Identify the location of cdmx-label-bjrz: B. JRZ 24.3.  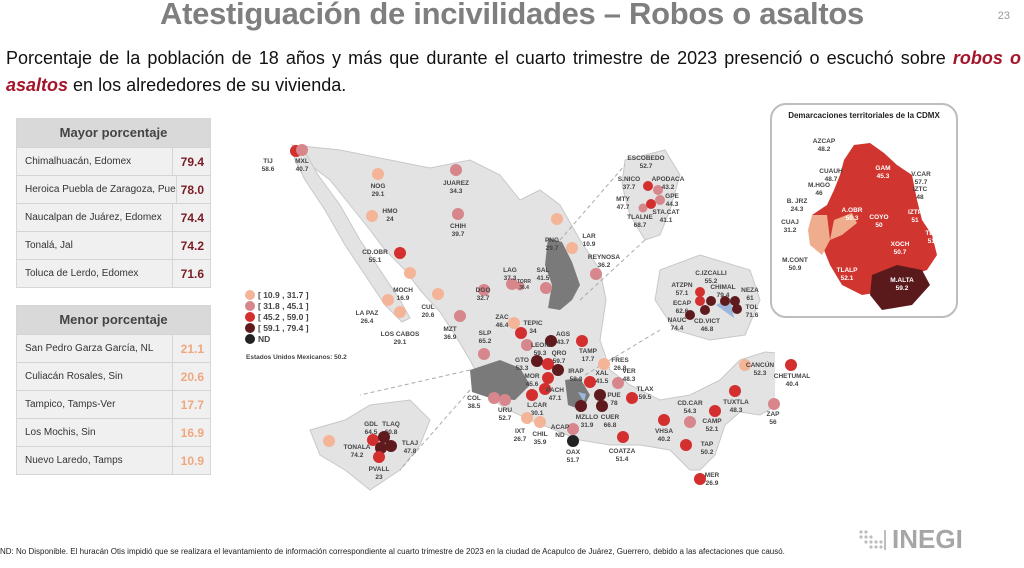
(797, 205).